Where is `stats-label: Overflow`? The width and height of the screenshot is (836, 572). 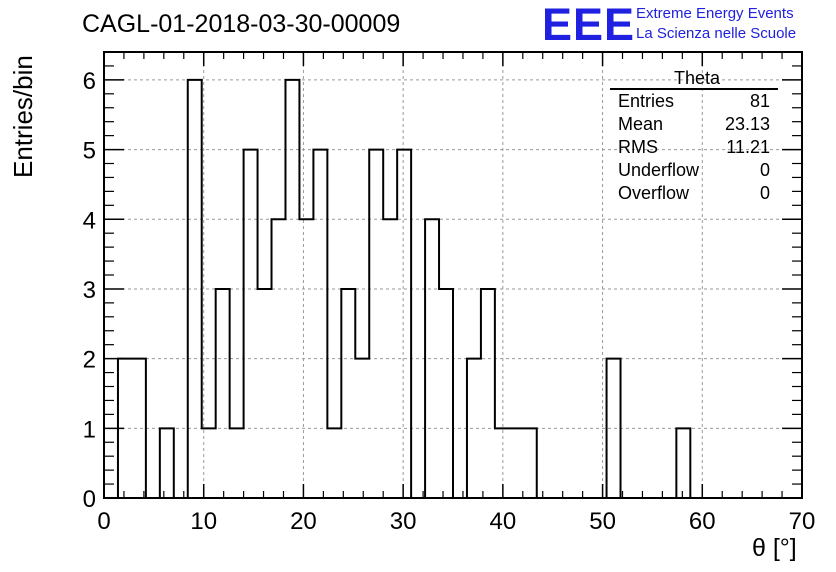 stats-label: Overflow is located at coordinates (654, 193).